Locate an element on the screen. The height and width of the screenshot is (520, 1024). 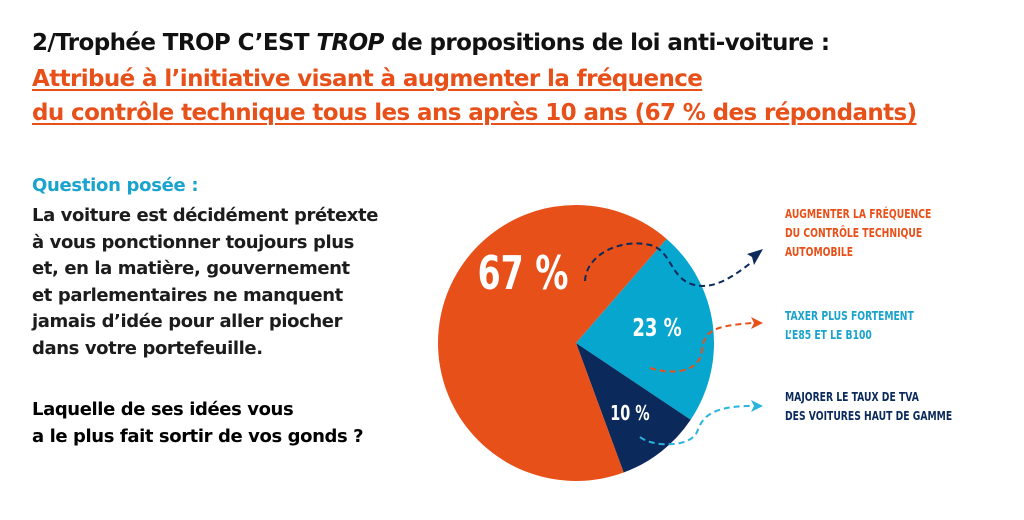
legend-line: DU CONTRÔLE TECHNIQUE is located at coordinates (854, 232).